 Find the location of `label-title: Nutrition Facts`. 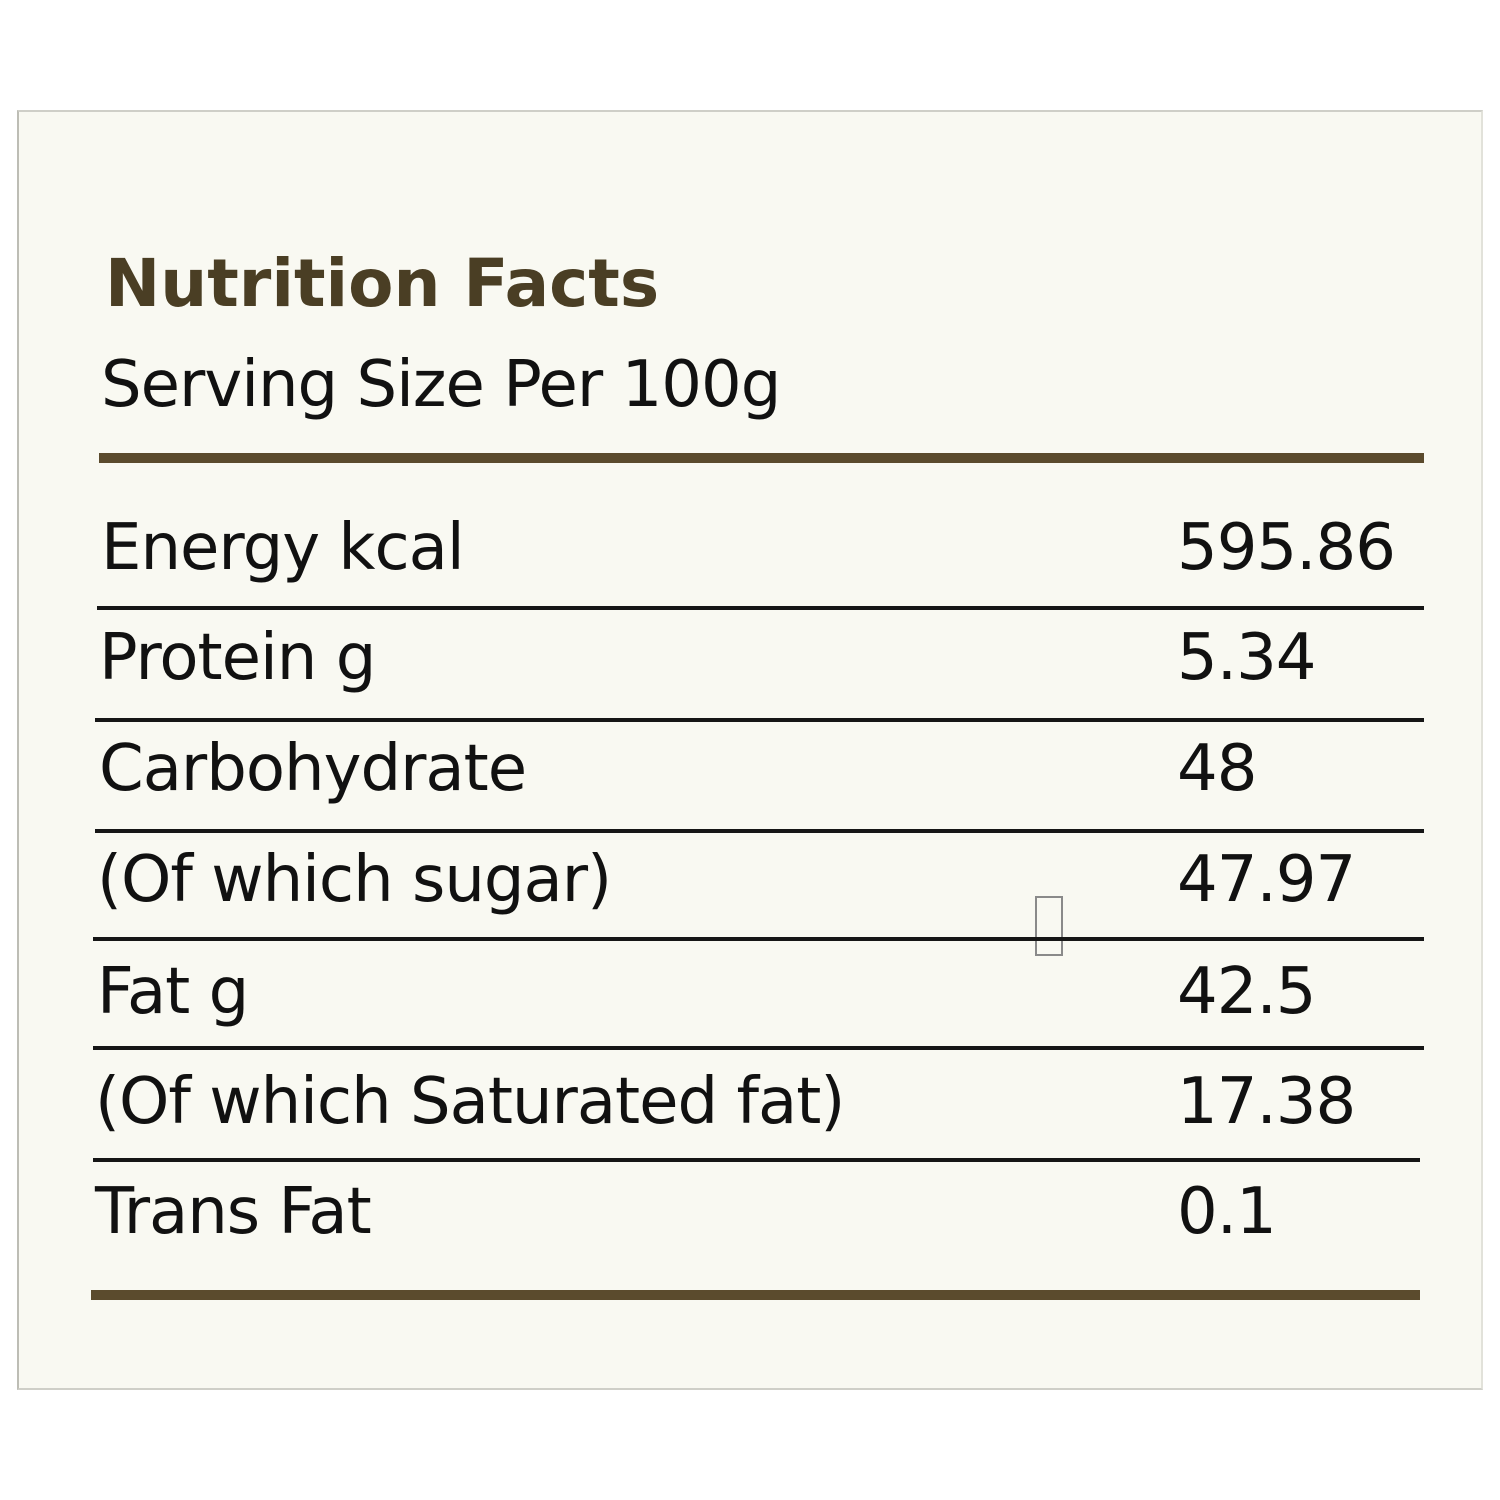

label-title: Nutrition Facts is located at coordinates (382, 283).